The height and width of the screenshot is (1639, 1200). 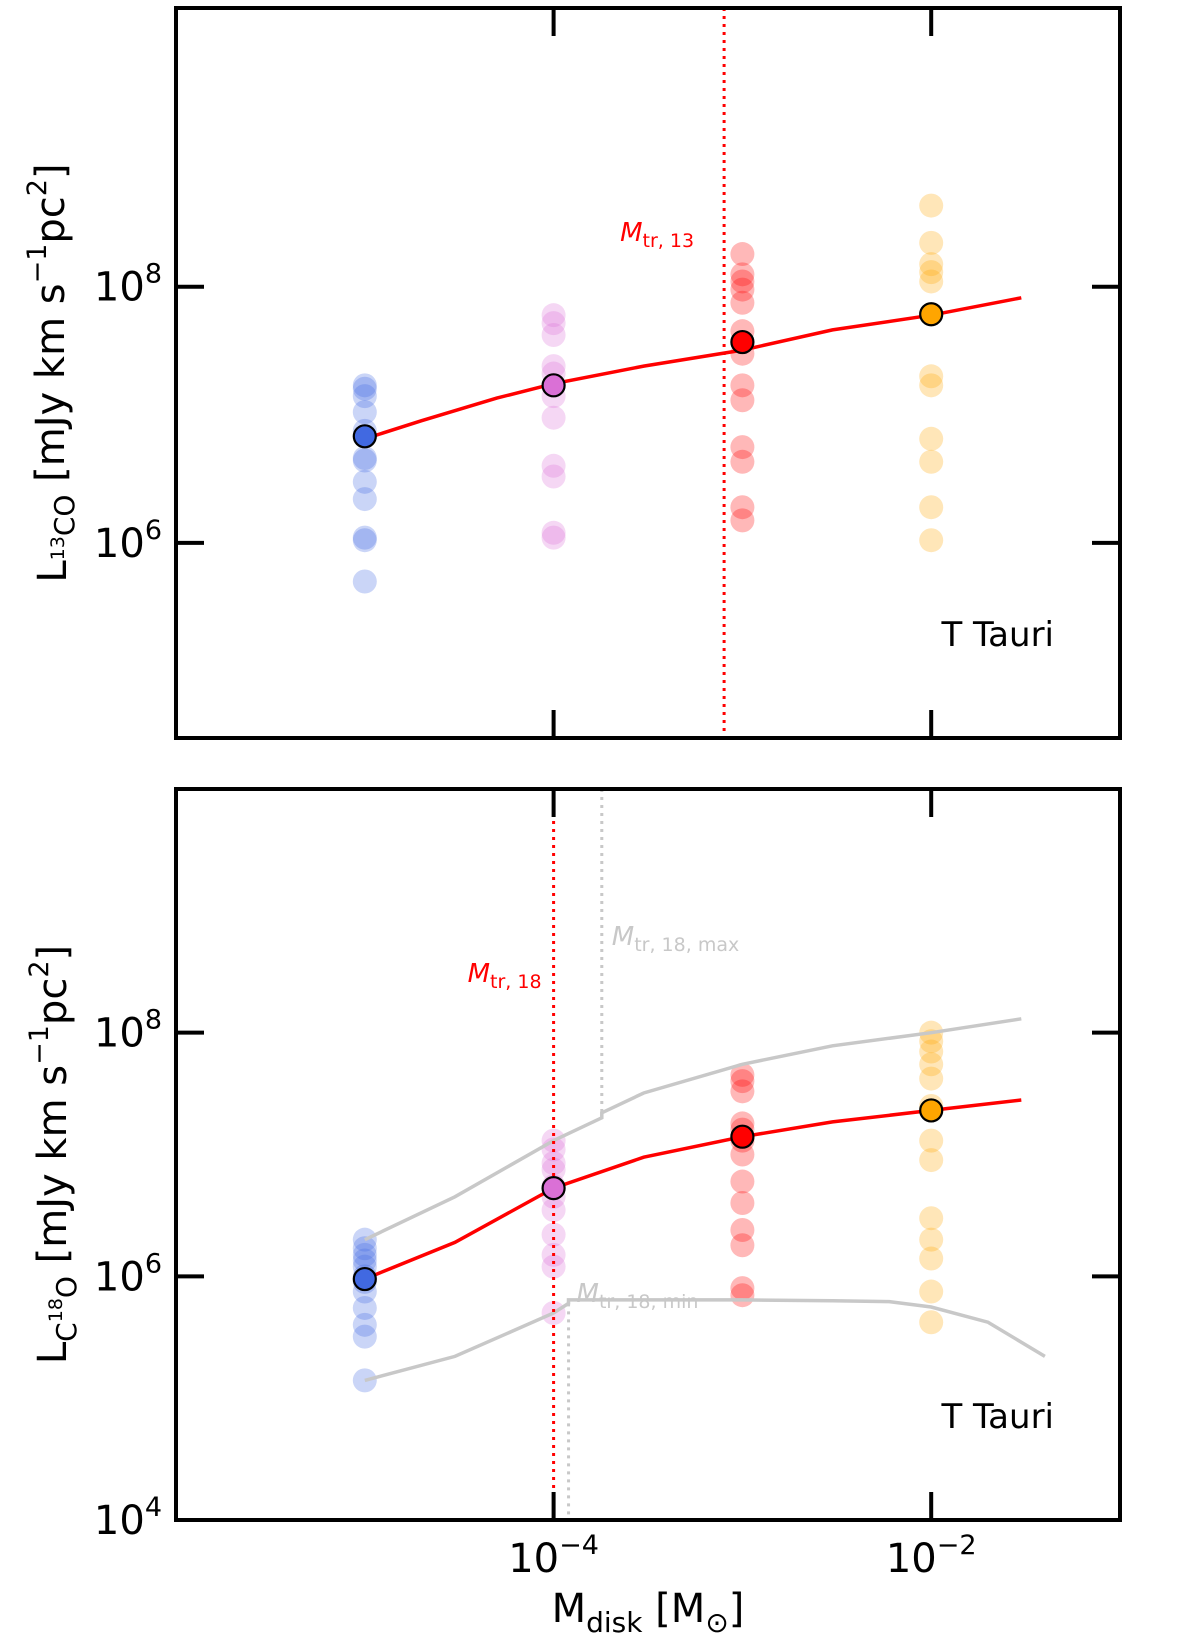 I want to click on transition-label: Mtr, 13, so click(x=657, y=235).